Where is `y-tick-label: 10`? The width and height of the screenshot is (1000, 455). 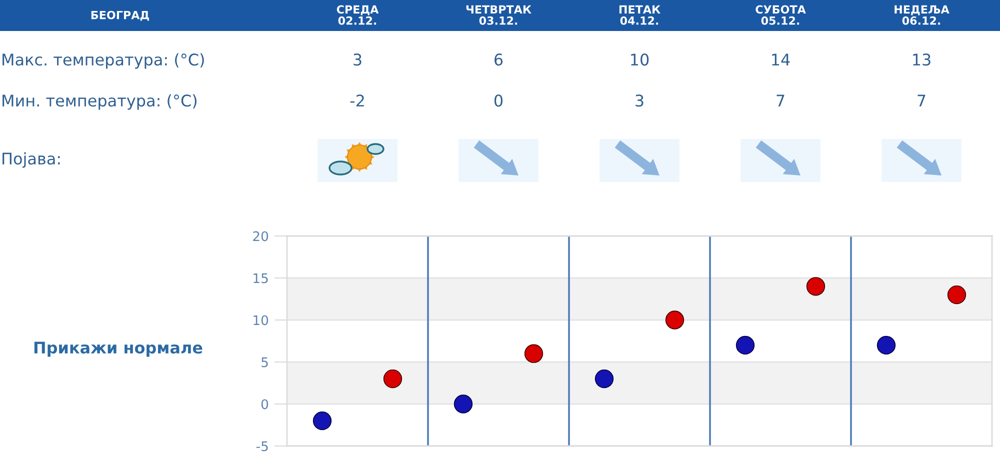
y-tick-label: 10 is located at coordinates (261, 320).